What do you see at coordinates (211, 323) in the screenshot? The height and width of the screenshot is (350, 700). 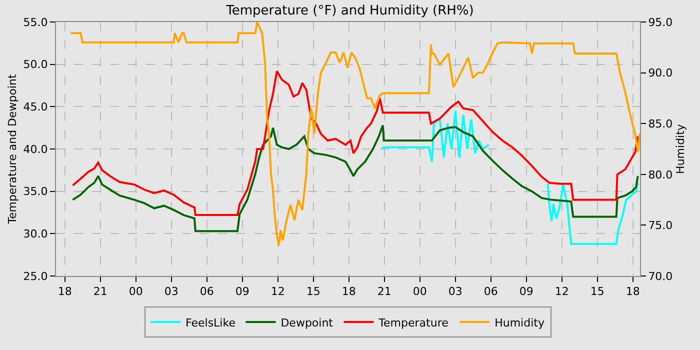 I see `legend-label: FeelsLike` at bounding box center [211, 323].